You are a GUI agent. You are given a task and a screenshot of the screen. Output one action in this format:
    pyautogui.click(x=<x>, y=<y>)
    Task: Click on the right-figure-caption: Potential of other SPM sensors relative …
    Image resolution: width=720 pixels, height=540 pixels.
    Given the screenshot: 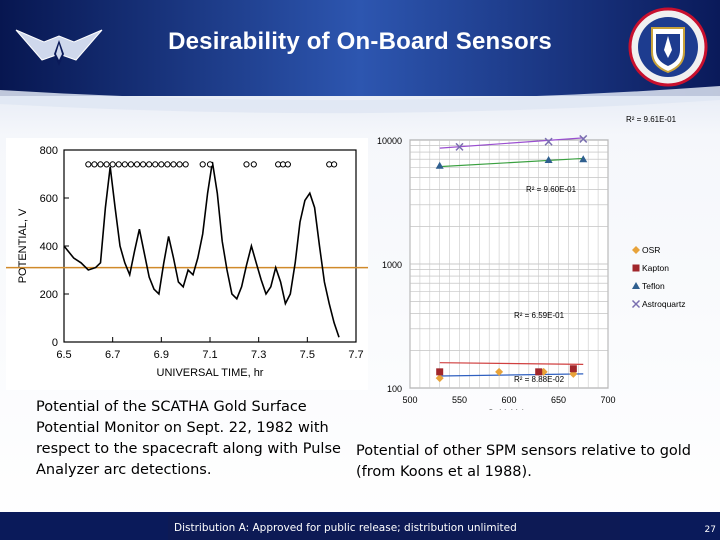 What is the action you would take?
    pyautogui.click(x=524, y=461)
    